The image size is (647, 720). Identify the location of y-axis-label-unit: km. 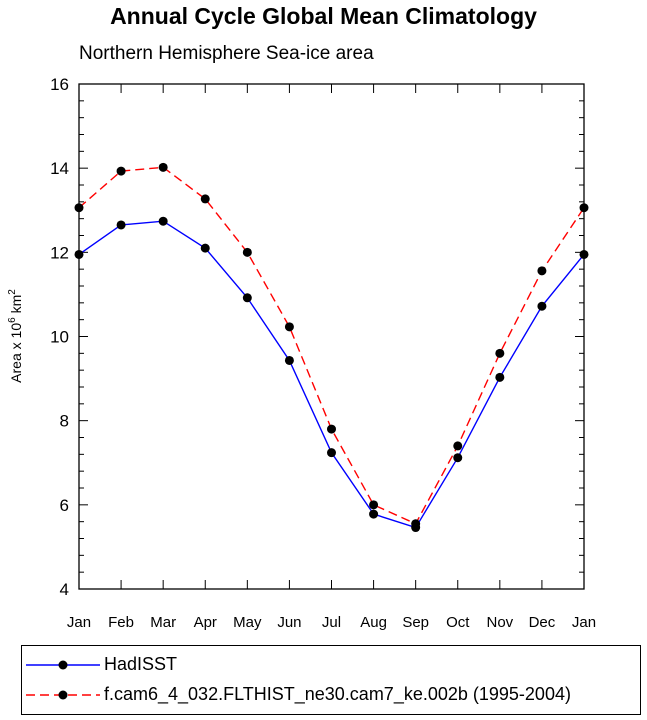
(16, 306).